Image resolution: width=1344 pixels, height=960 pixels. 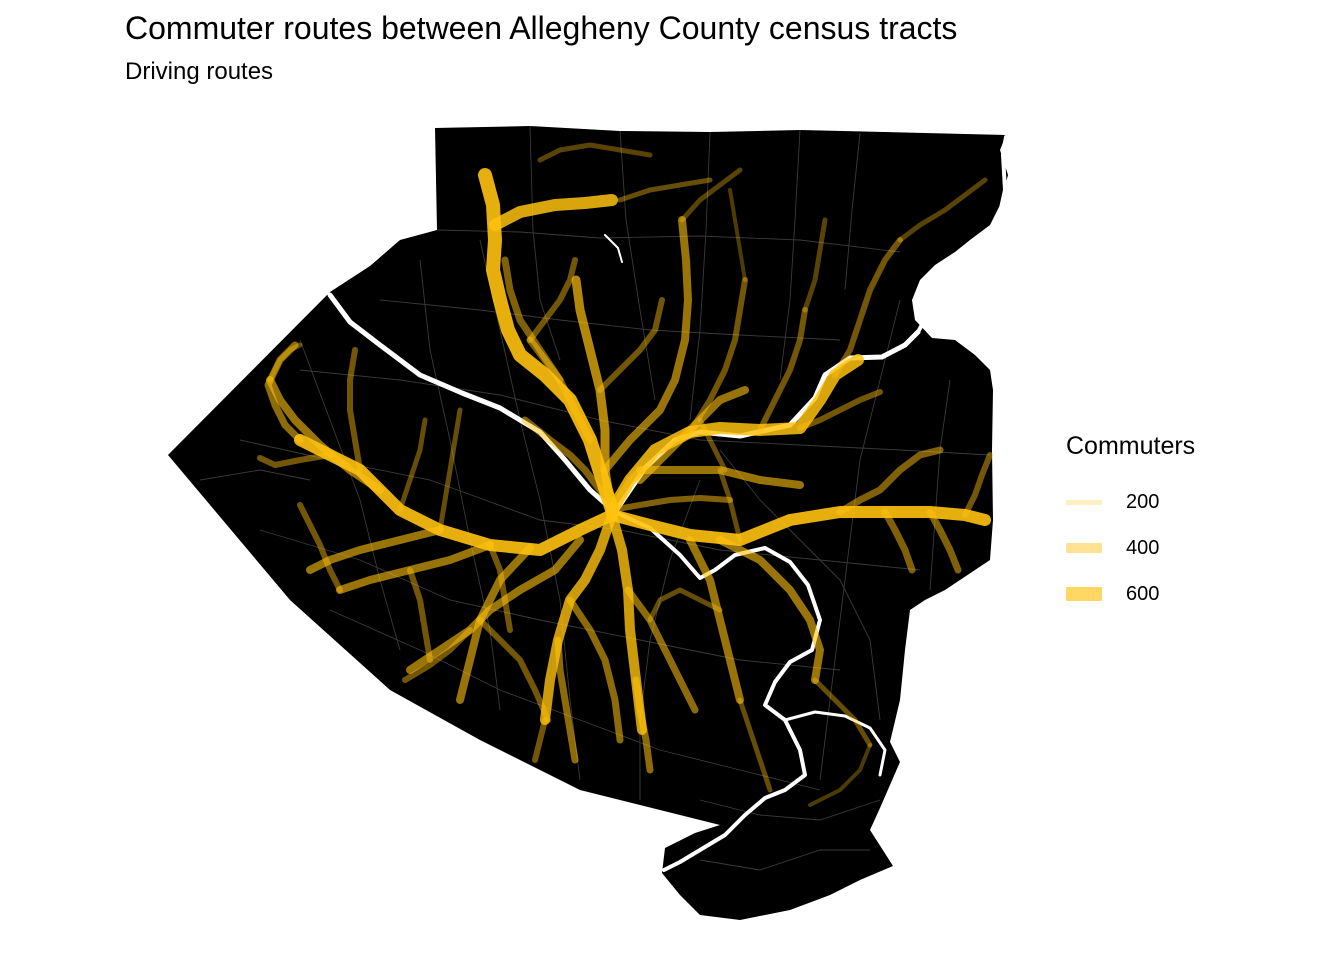 I want to click on legend-item-600: 600, so click(x=1130, y=594).